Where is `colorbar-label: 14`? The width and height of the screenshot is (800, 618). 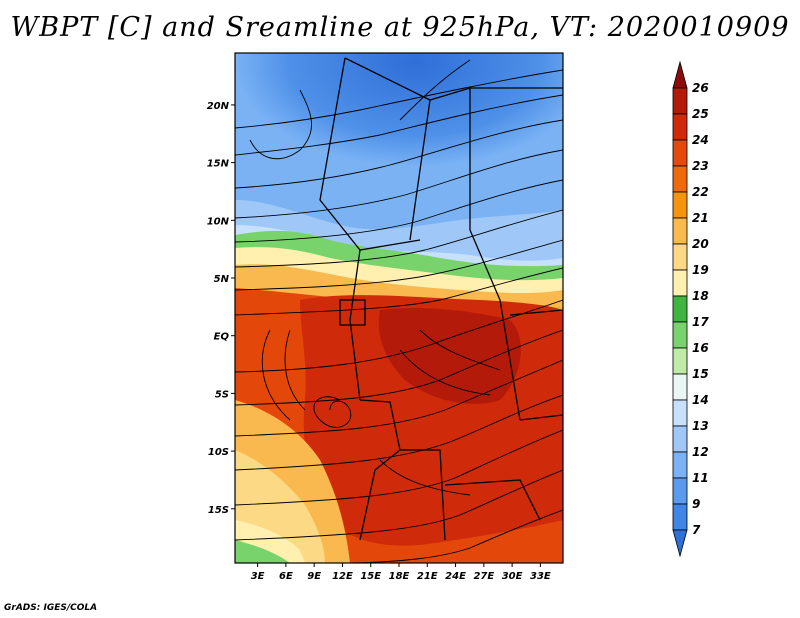 colorbar-label: 14 is located at coordinates (700, 400).